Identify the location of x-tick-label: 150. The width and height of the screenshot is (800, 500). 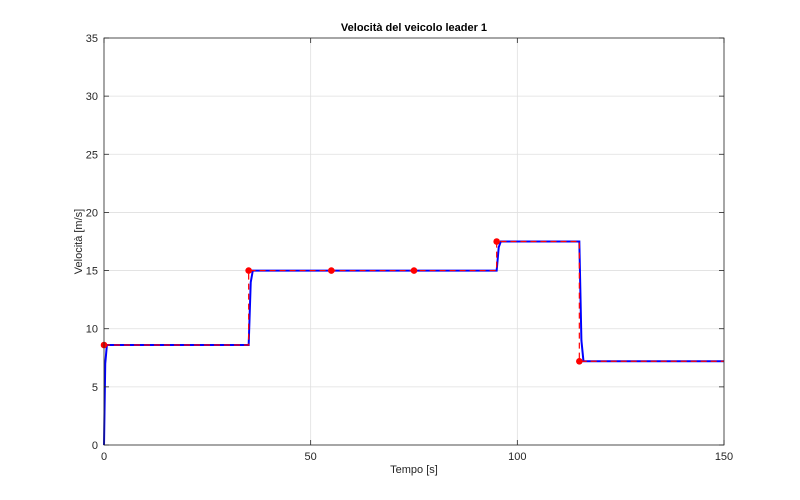
(724, 457).